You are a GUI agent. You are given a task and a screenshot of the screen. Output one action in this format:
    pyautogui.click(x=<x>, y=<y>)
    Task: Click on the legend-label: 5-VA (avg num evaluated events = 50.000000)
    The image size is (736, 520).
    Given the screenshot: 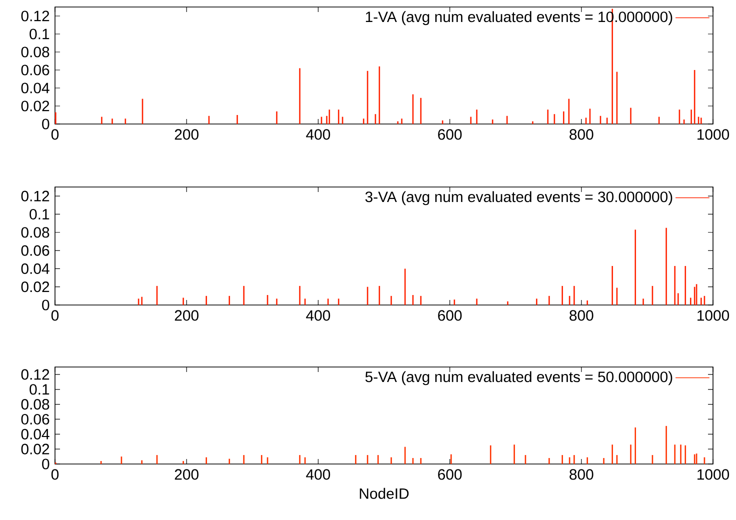 What is the action you would take?
    pyautogui.click(x=518, y=378)
    